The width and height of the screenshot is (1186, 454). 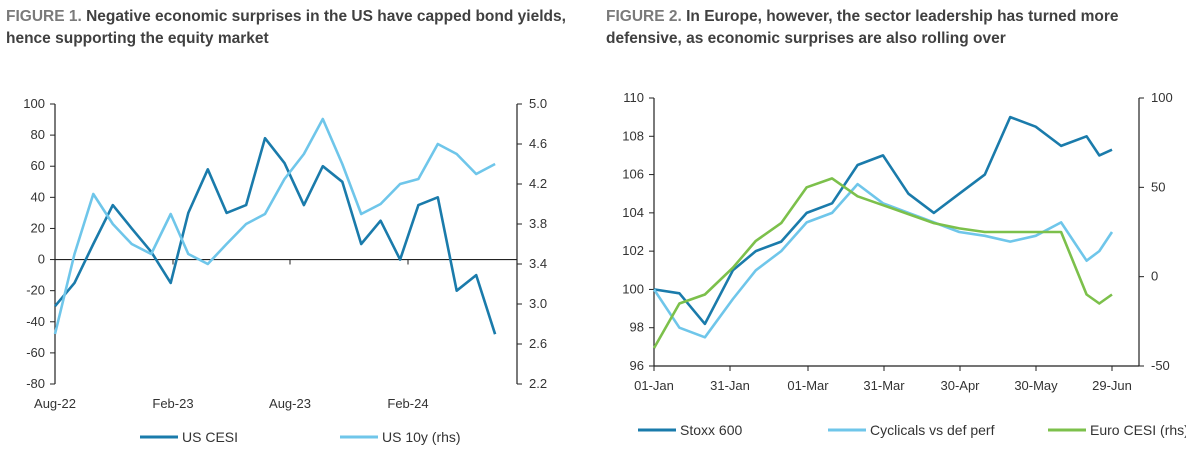 What do you see at coordinates (633, 250) in the screenshot?
I see `chart2-left-tick-label: 102` at bounding box center [633, 250].